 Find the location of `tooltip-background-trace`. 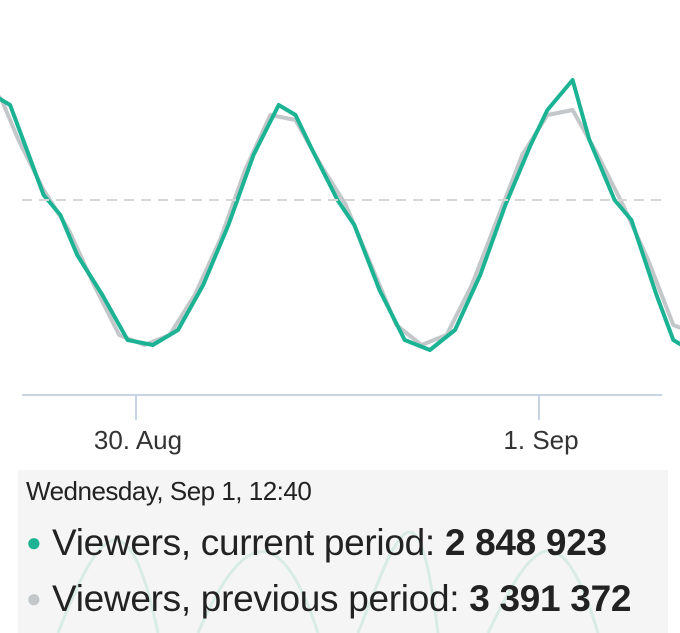

tooltip-background-trace is located at coordinates (328, 581).